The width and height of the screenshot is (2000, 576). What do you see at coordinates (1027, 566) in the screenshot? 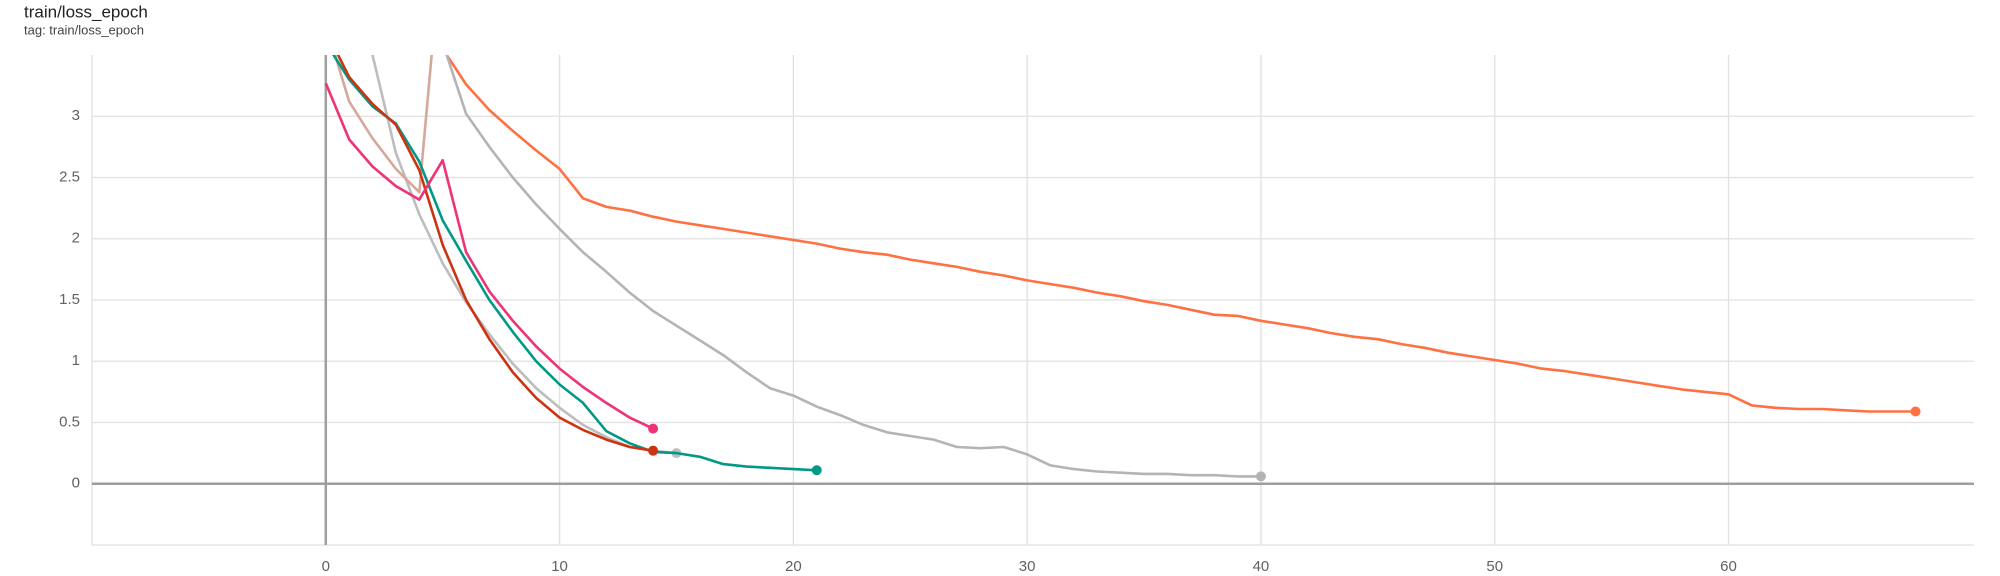
I see `x-tick-label: 30` at bounding box center [1027, 566].